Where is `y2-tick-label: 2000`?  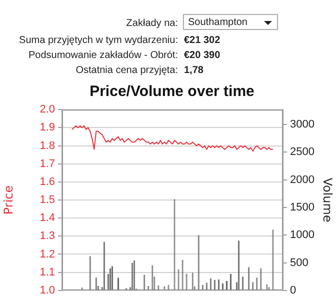
y2-tick-label: 2000 is located at coordinates (302, 180).